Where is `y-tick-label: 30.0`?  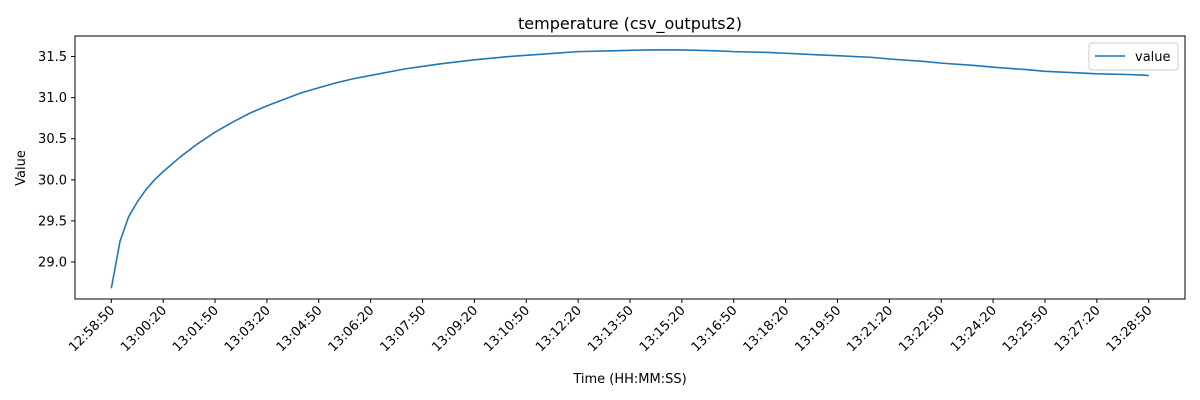
y-tick-label: 30.0 is located at coordinates (52, 180).